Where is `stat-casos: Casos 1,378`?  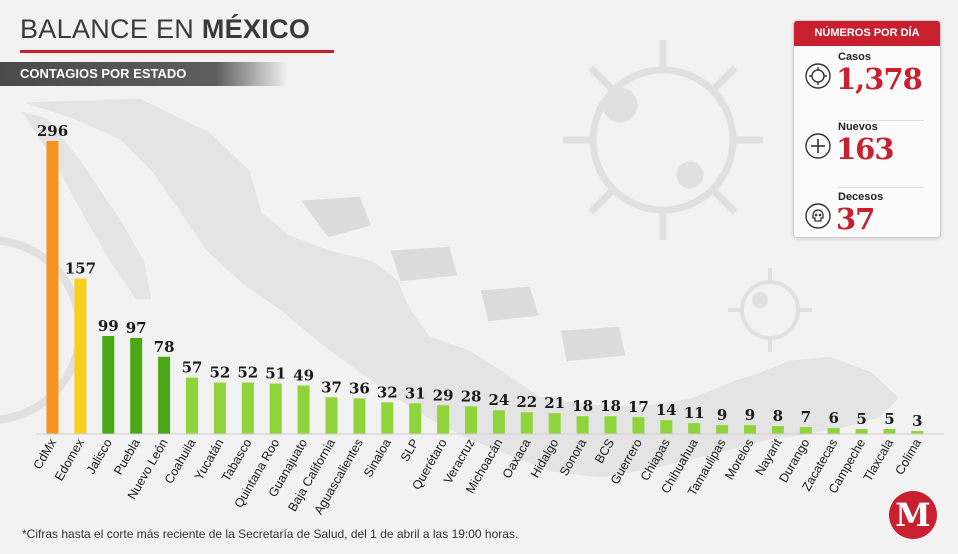 stat-casos: Casos 1,378 is located at coordinates (867, 77).